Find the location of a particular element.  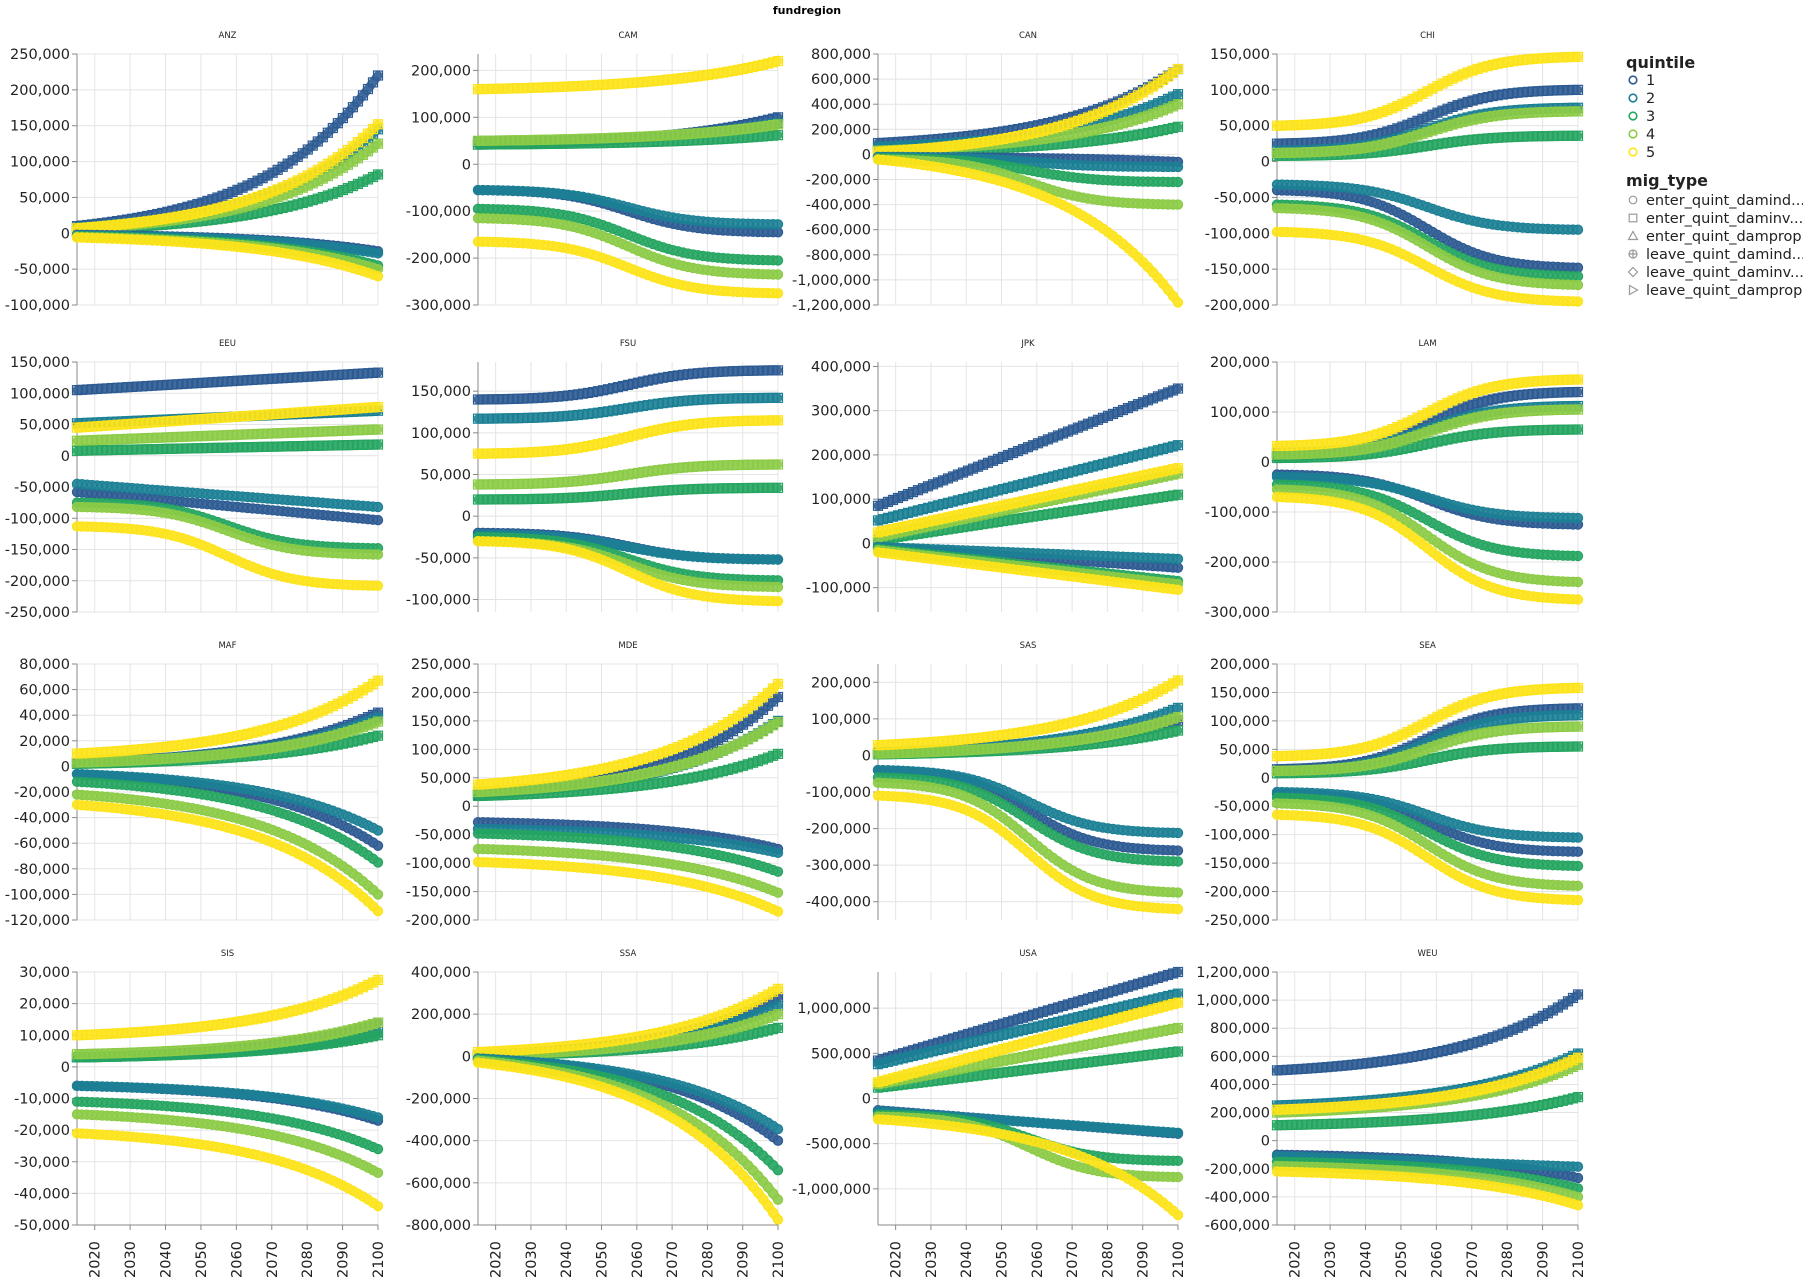

y-tick-label: 300,000 is located at coordinates (841, 412).